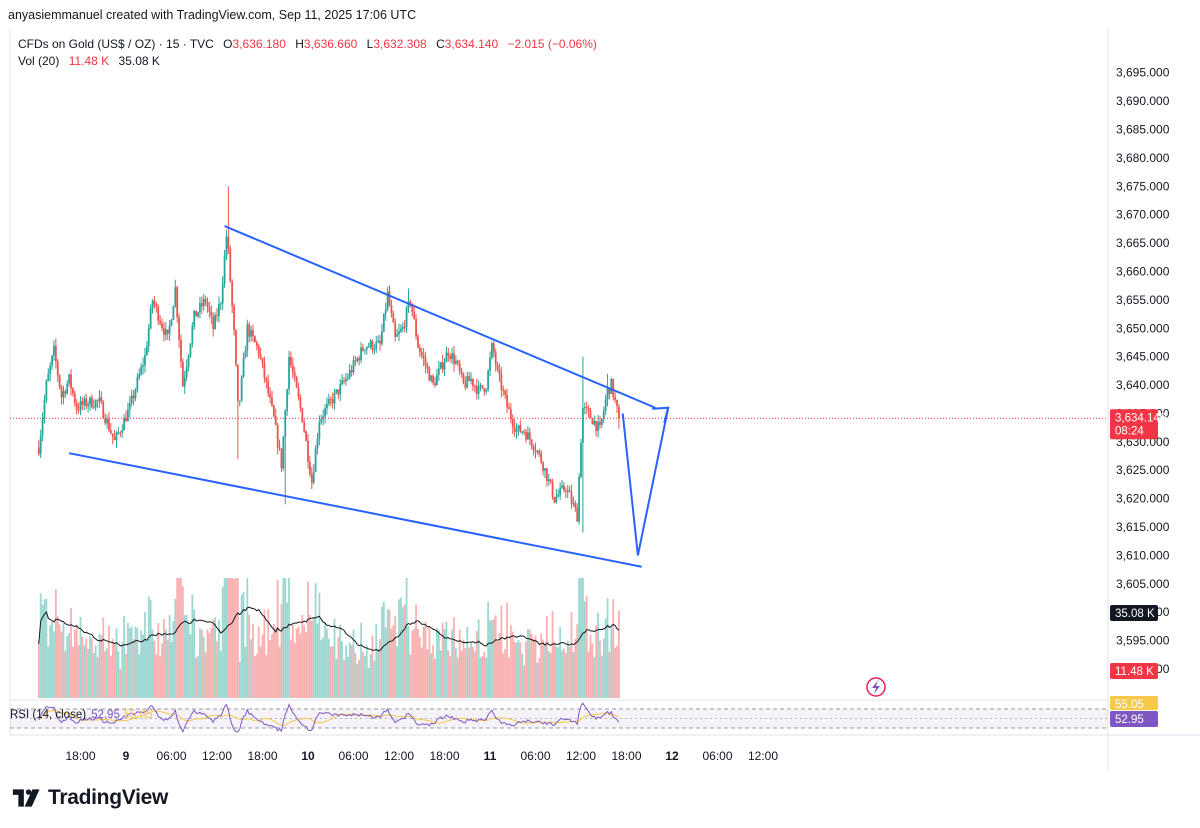 The image size is (1200, 828). I want to click on support-trendline, so click(355, 510).